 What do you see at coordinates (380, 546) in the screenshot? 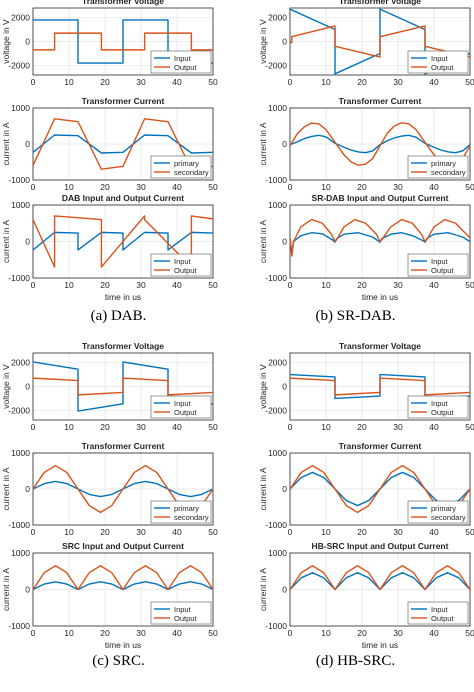
I see `chart-title: HB-SRC Input and Output Current` at bounding box center [380, 546].